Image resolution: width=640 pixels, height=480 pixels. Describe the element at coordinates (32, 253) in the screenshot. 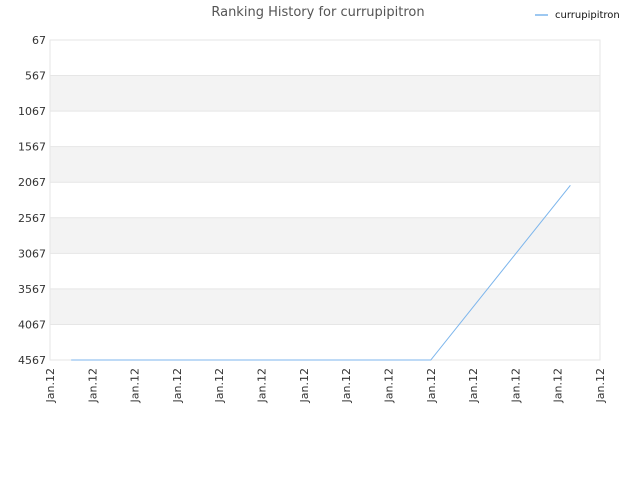

I see `y-tick-label: 3067` at that location.